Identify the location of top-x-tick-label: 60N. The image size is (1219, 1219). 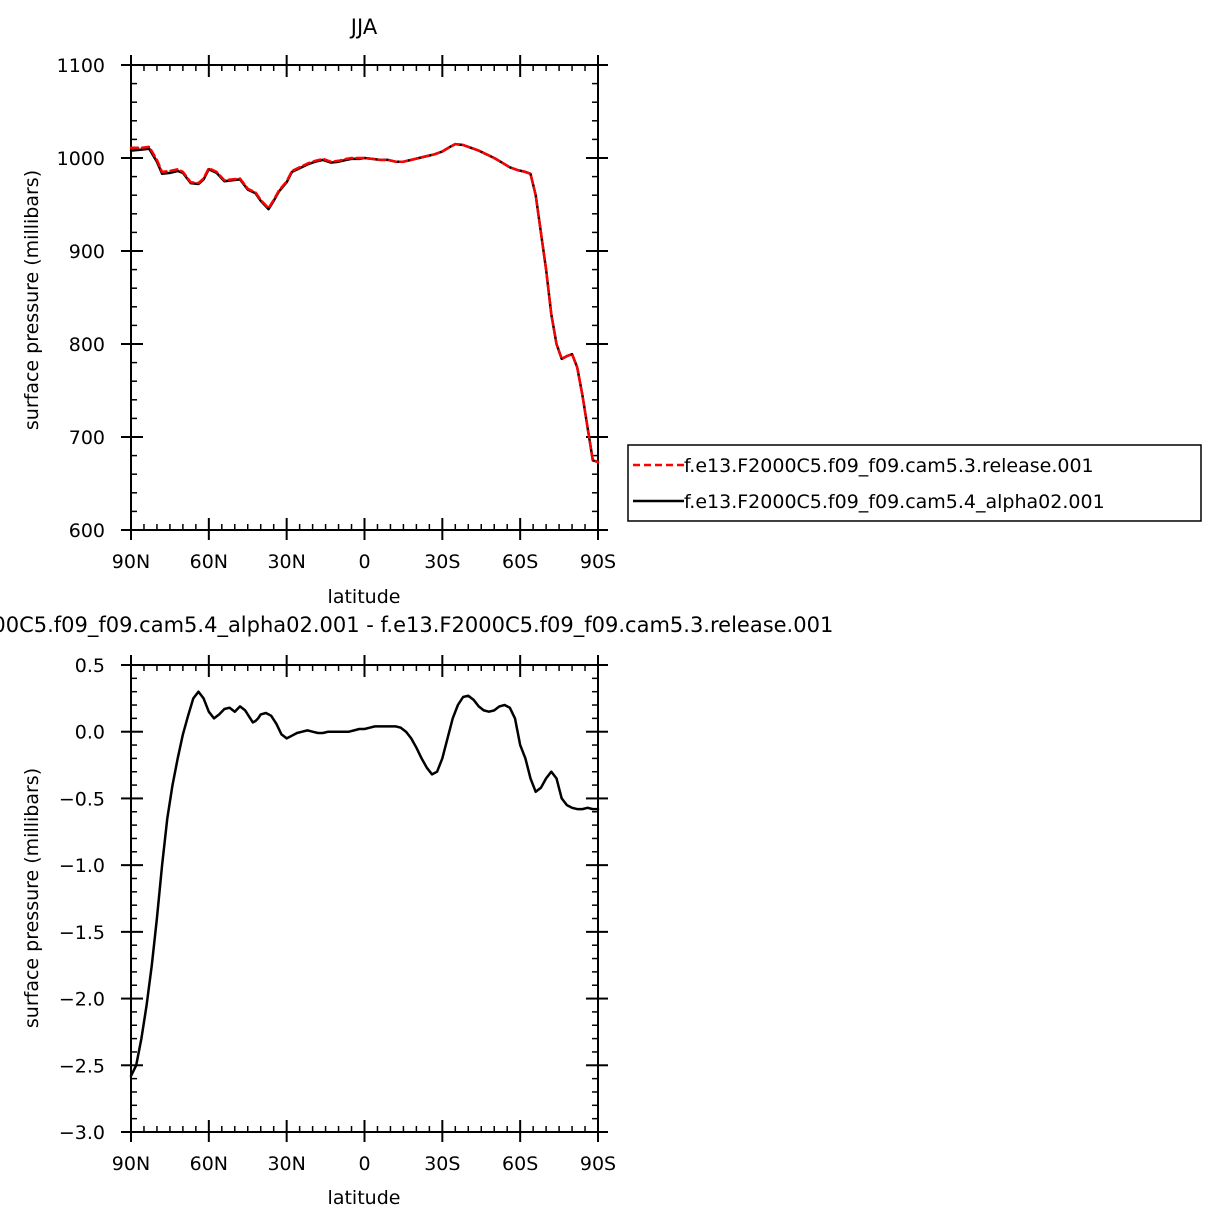
(209, 562).